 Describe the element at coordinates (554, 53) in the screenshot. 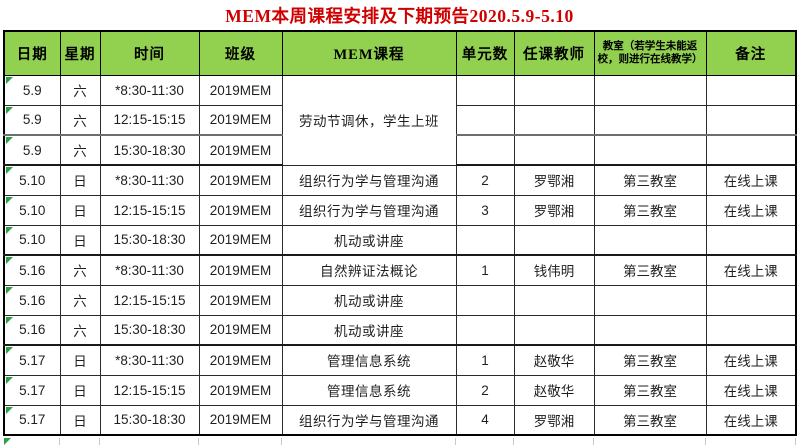

I see `header-cell-teacher: 任课教师` at that location.